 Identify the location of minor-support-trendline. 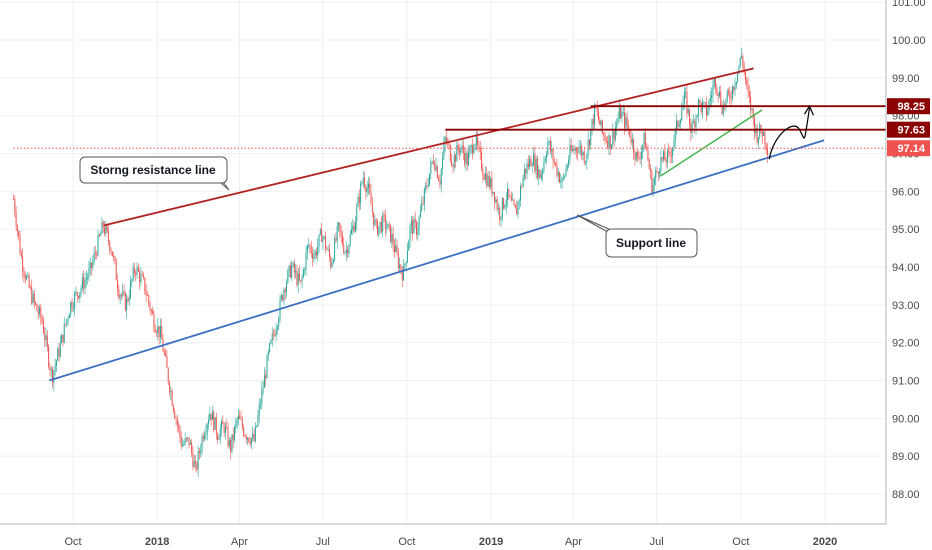
(711, 143).